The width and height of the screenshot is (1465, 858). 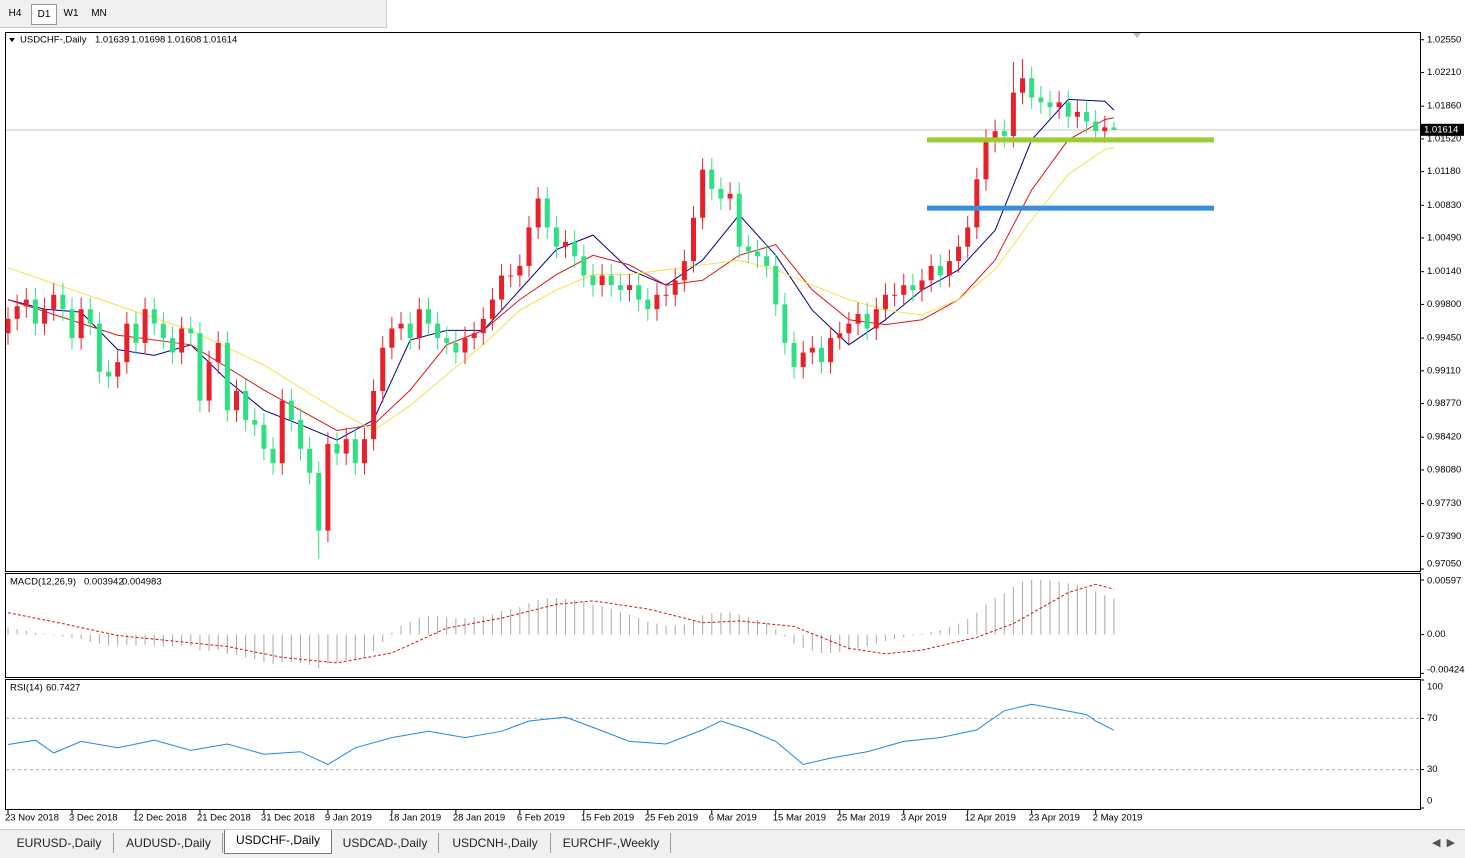 I want to click on macd-panel, so click(x=713, y=625).